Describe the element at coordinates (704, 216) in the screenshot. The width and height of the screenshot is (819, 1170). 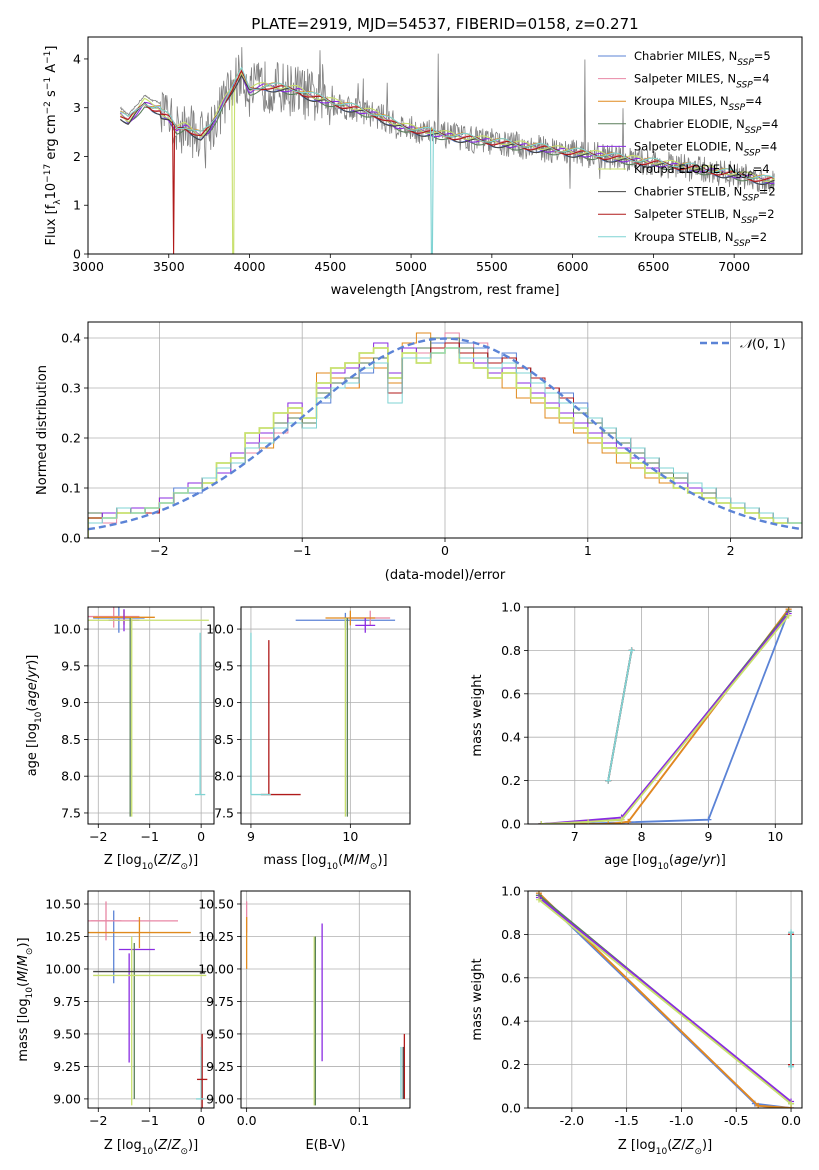
I see `legend-label: Salpeter STELIB, NSSP=2` at that location.